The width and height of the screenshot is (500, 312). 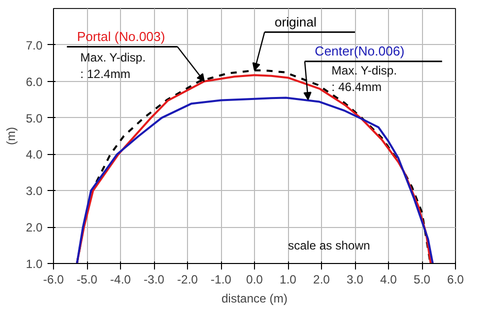 What do you see at coordinates (254, 299) in the screenshot?
I see `x-axis-title: distance (m)` at bounding box center [254, 299].